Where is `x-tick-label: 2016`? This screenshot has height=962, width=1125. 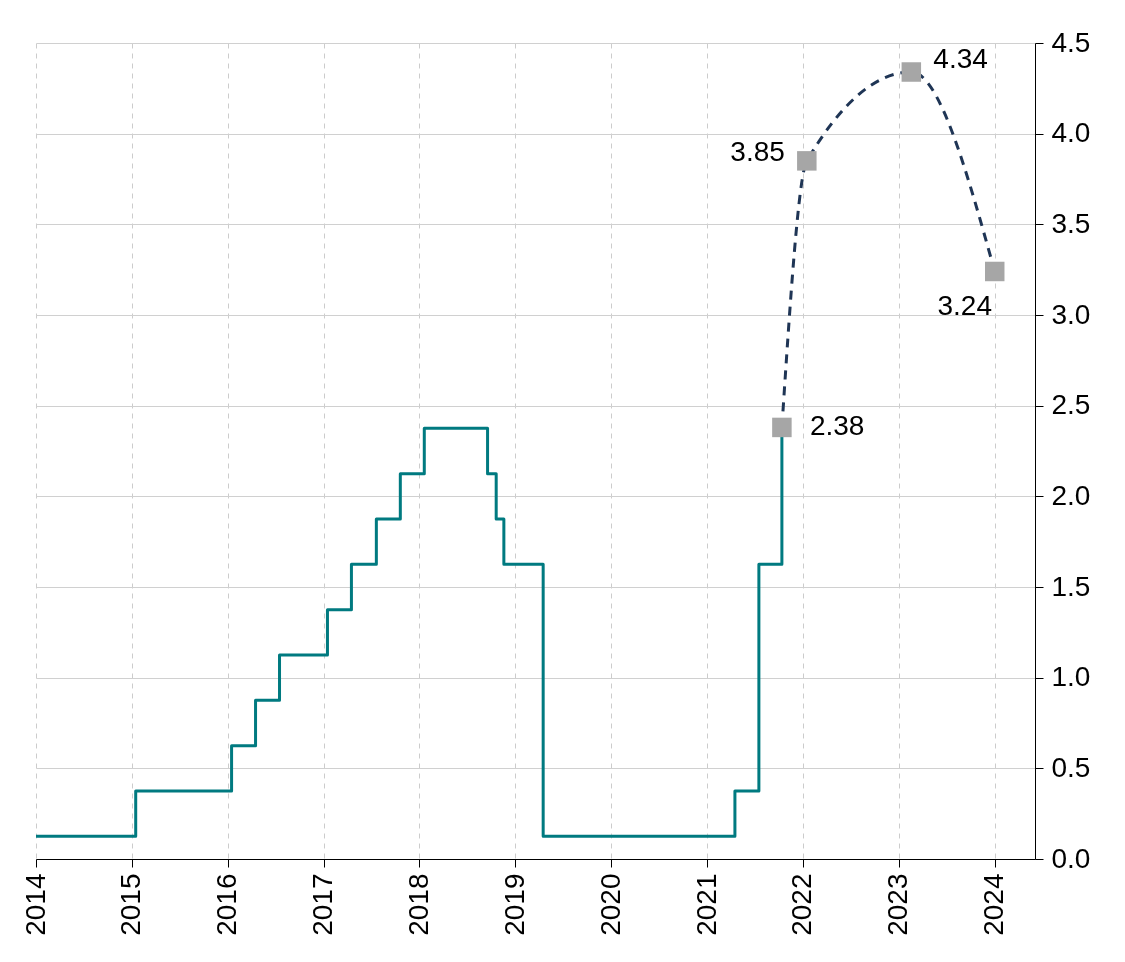 x-tick-label: 2016 is located at coordinates (227, 904).